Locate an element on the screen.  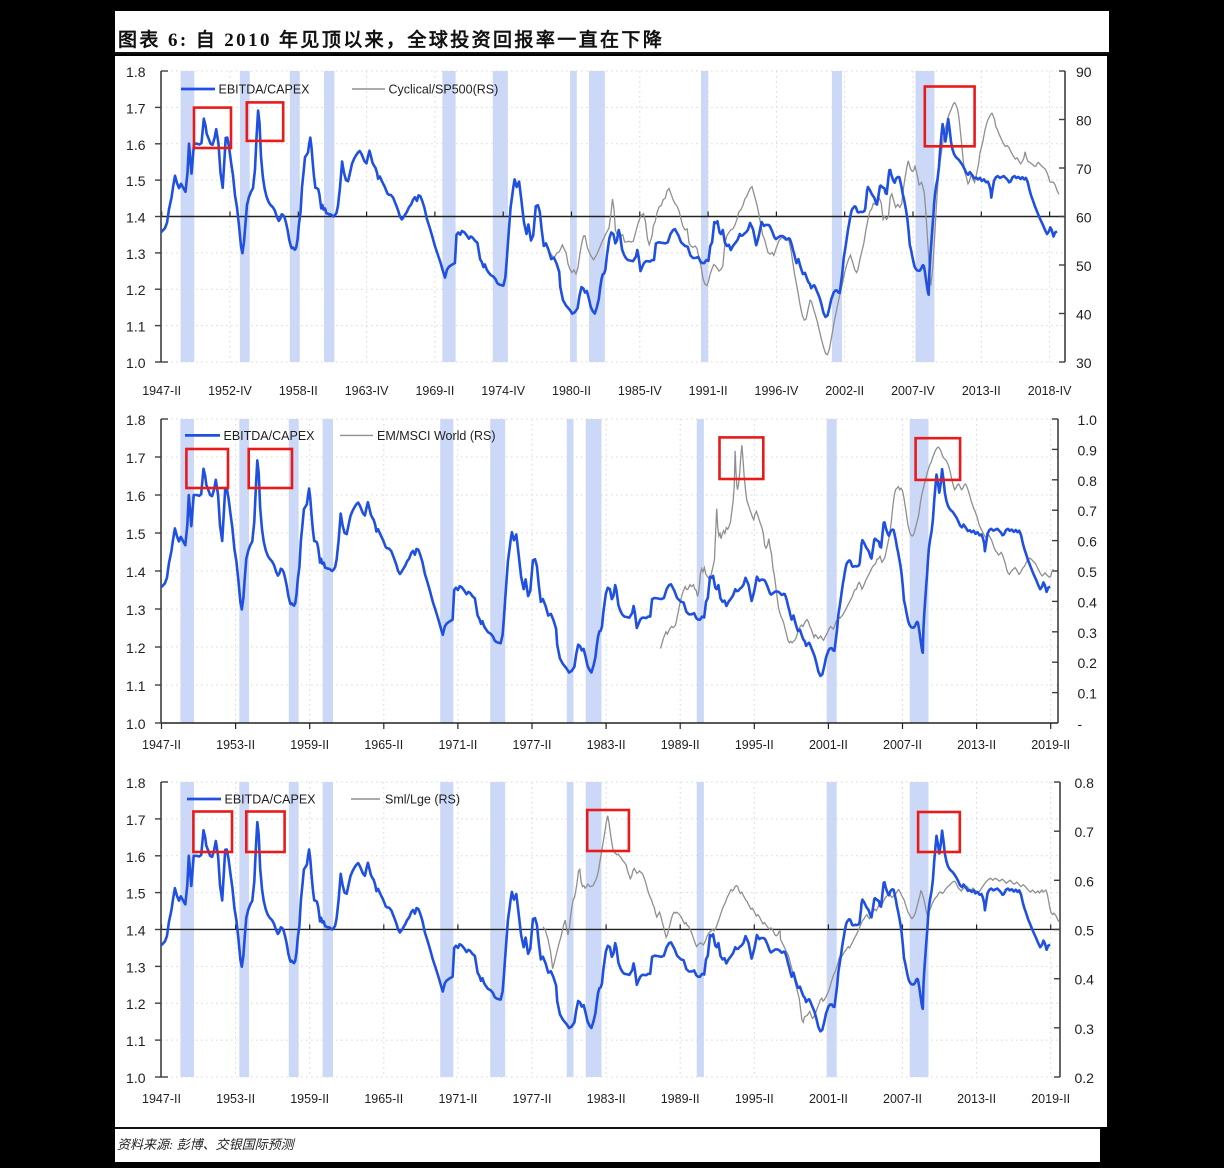
svg-text: 1980-II is located at coordinates (571, 391).